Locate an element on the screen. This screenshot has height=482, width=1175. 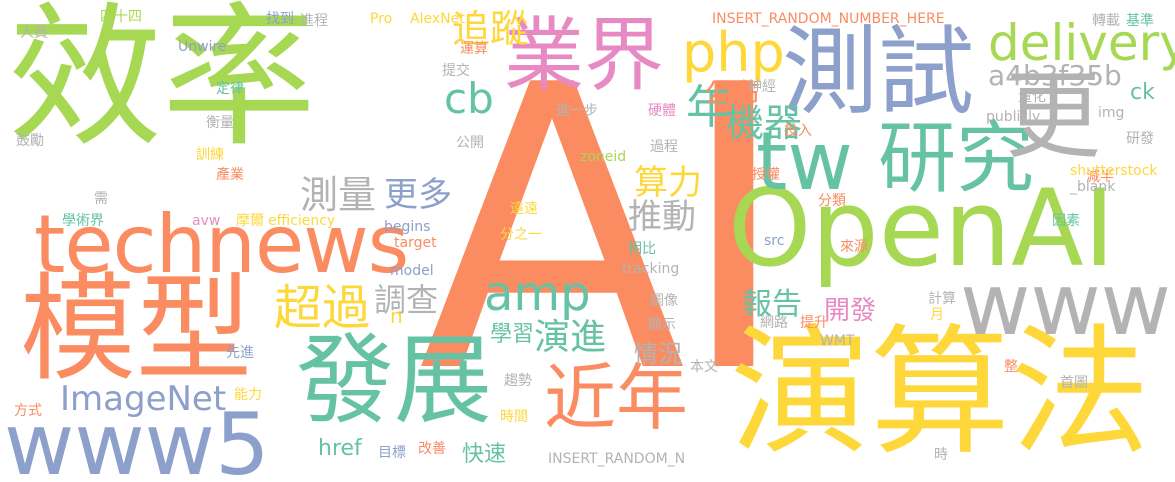
word-jisuan: 計算 is located at coordinates (942, 299).